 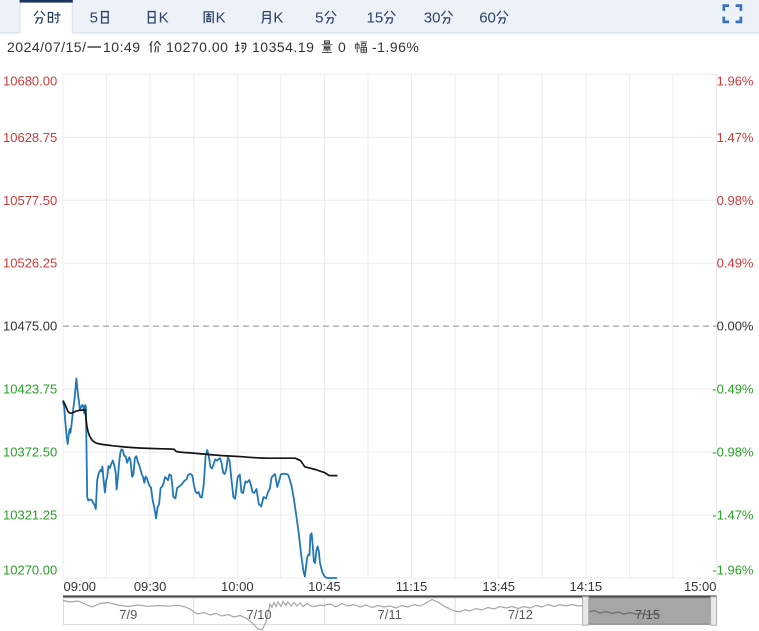 What do you see at coordinates (30, 389) in the screenshot?
I see `svg-text: 10423.75` at bounding box center [30, 389].